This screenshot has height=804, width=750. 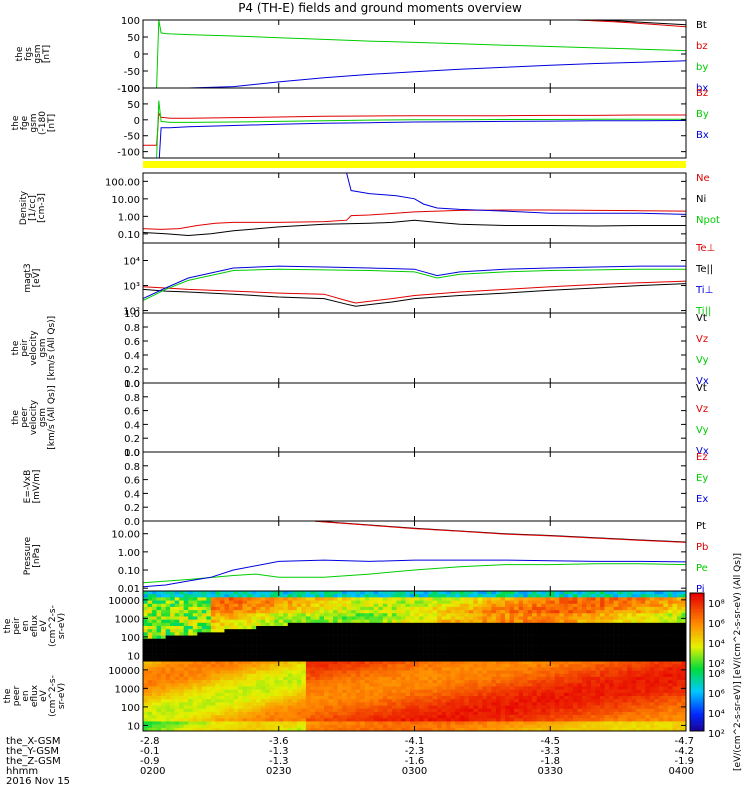 I want to click on y-tick-label: 1.0, so click(x=132, y=314).